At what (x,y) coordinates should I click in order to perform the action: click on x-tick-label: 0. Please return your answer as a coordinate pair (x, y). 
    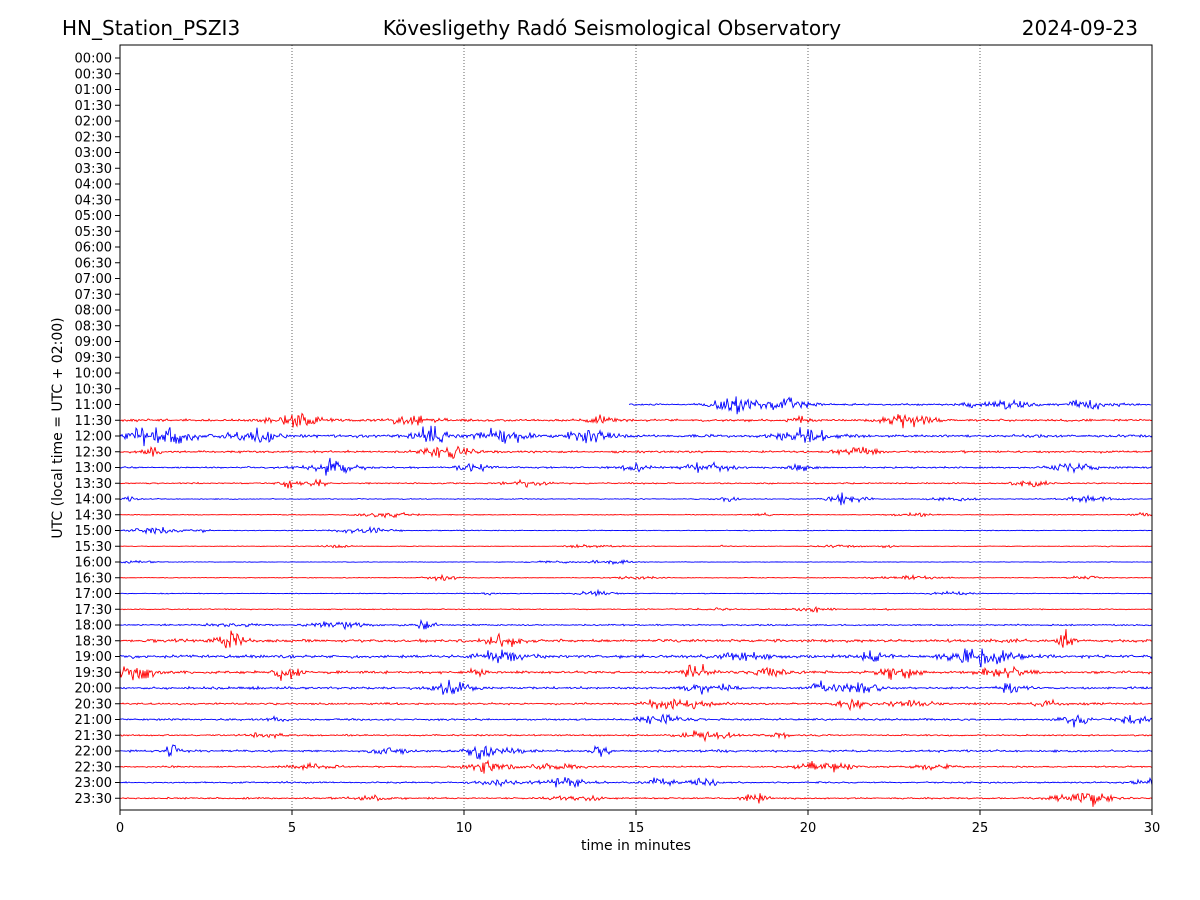
    Looking at the image, I should click on (120, 828).